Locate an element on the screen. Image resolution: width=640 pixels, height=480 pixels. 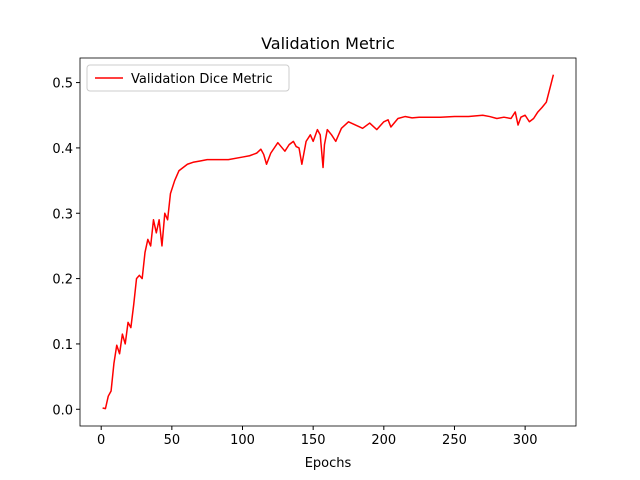
x-tick-label: 100 is located at coordinates (242, 440).